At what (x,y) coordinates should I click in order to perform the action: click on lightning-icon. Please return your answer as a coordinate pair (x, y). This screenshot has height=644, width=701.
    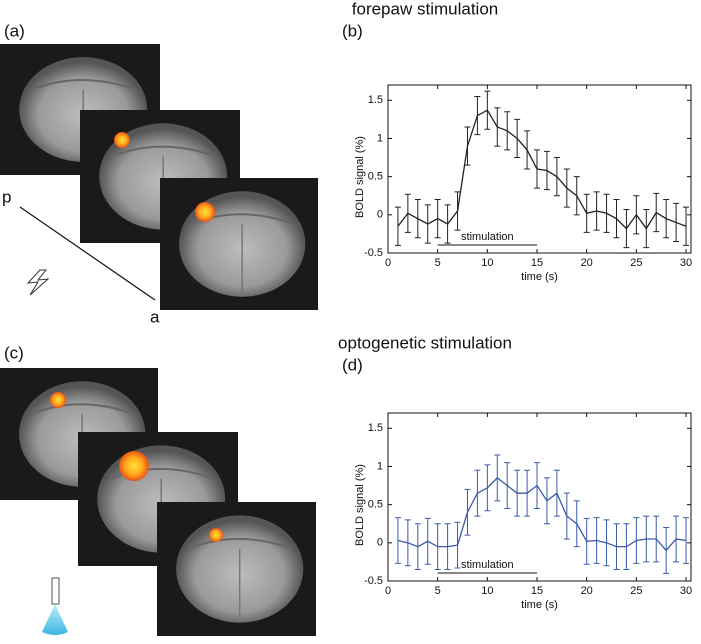
    Looking at the image, I should click on (38, 282).